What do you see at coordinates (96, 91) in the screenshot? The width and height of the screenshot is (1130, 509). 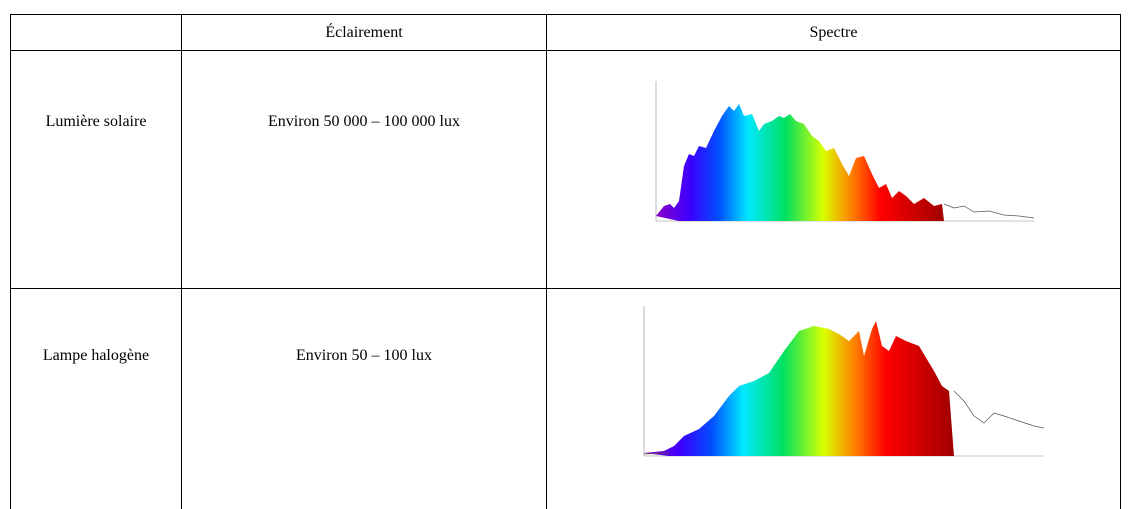 I see `cell-text: Lumière solaire` at bounding box center [96, 91].